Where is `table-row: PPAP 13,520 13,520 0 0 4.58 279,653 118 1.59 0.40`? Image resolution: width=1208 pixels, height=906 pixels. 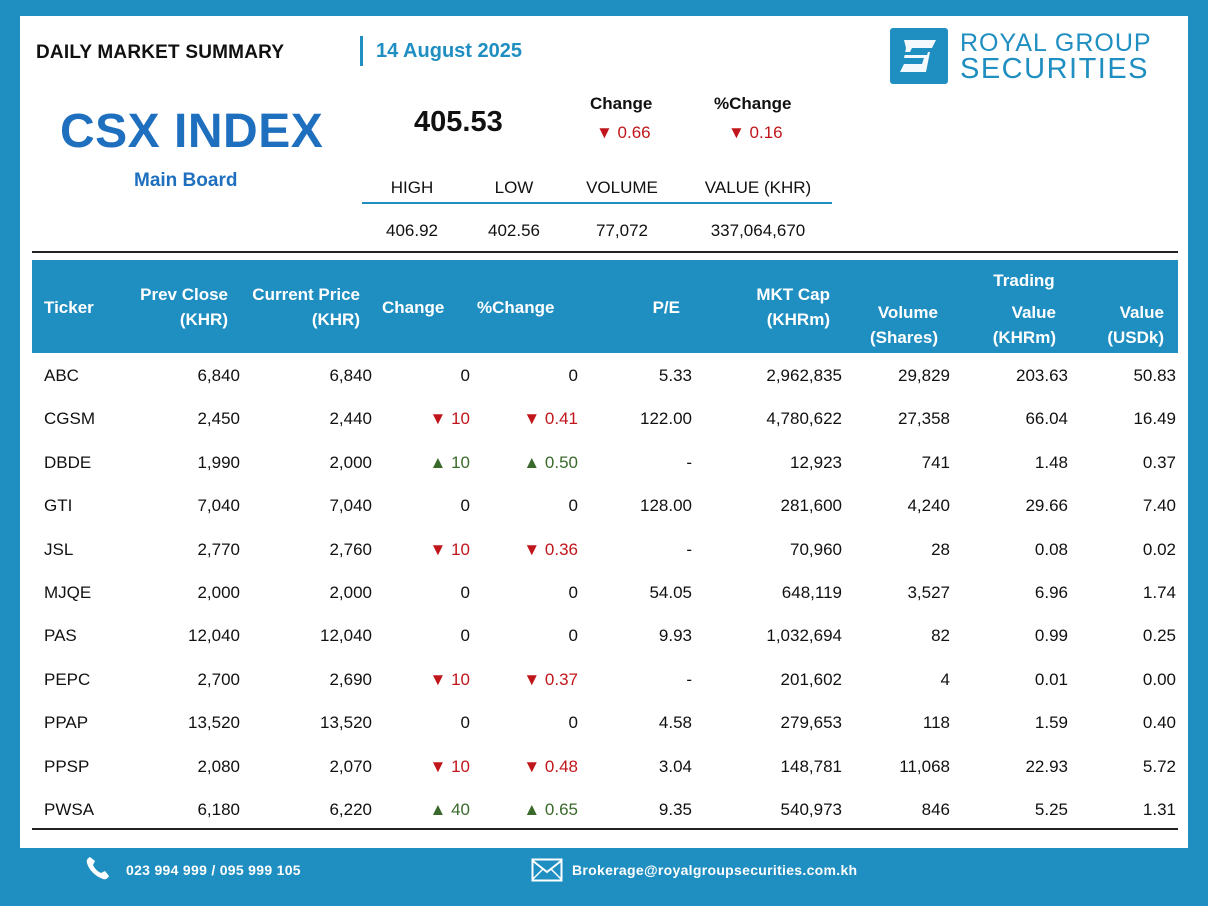
table-row: PPAP 13,520 13,520 0 0 4.58 279,653 118 1.59 0.40 is located at coordinates (605, 722).